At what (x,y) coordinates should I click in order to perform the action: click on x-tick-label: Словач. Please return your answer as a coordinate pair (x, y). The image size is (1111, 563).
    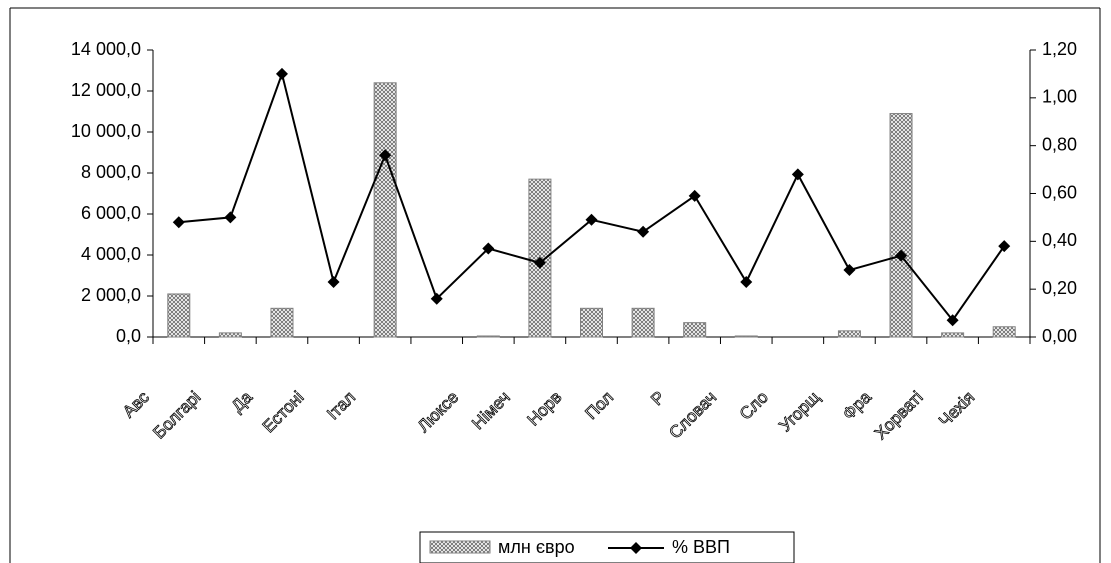
    Looking at the image, I should click on (692, 415).